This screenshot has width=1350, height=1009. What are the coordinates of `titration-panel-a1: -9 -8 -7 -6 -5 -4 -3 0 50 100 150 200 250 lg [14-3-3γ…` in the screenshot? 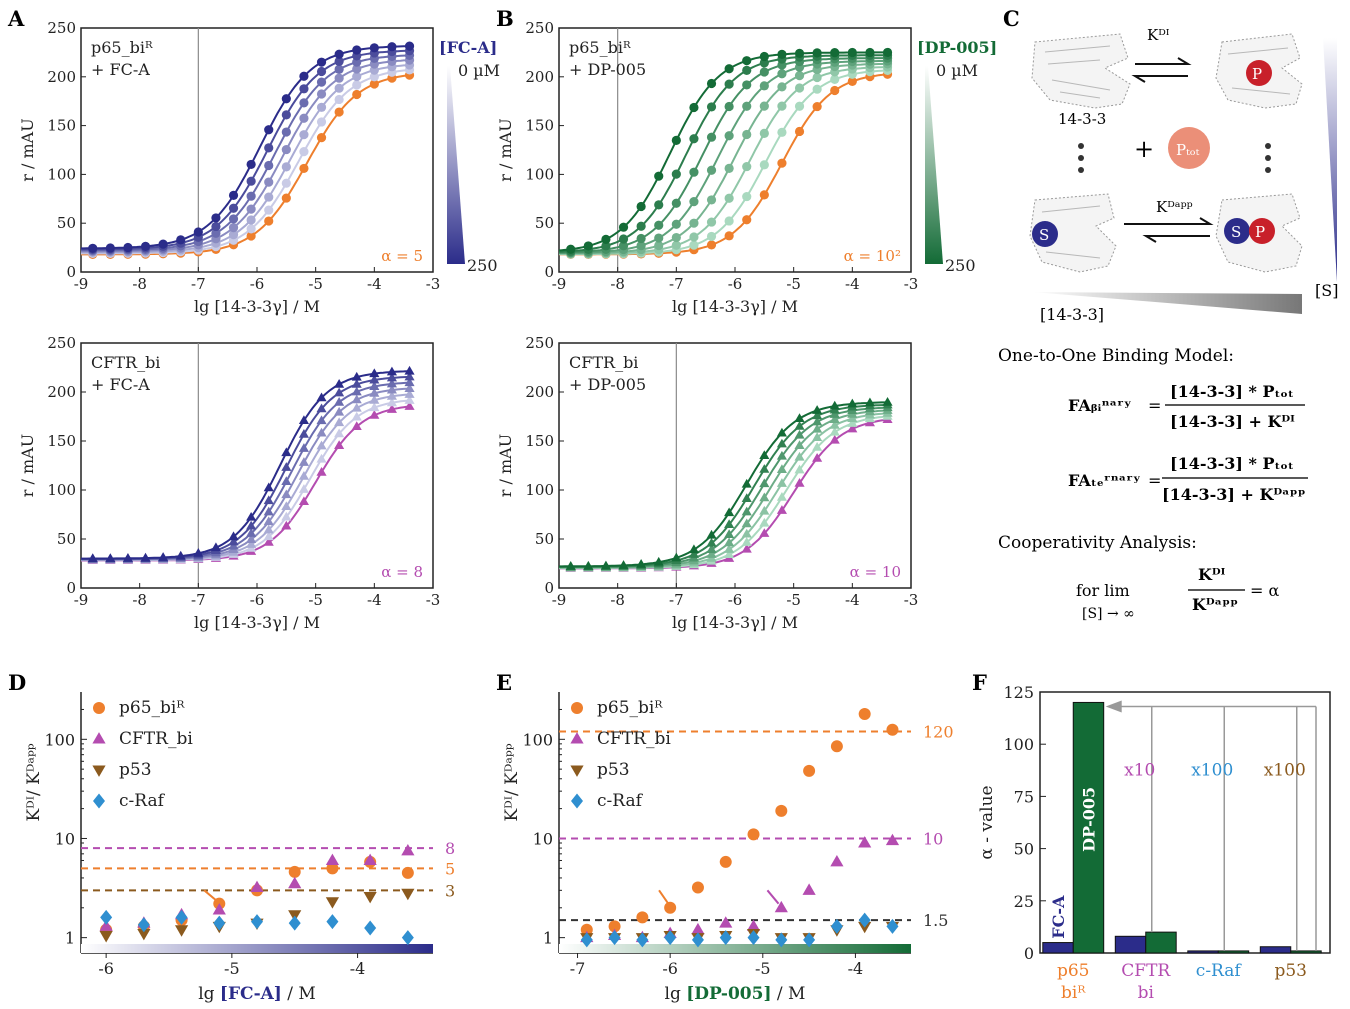 It's located at (259, 167).